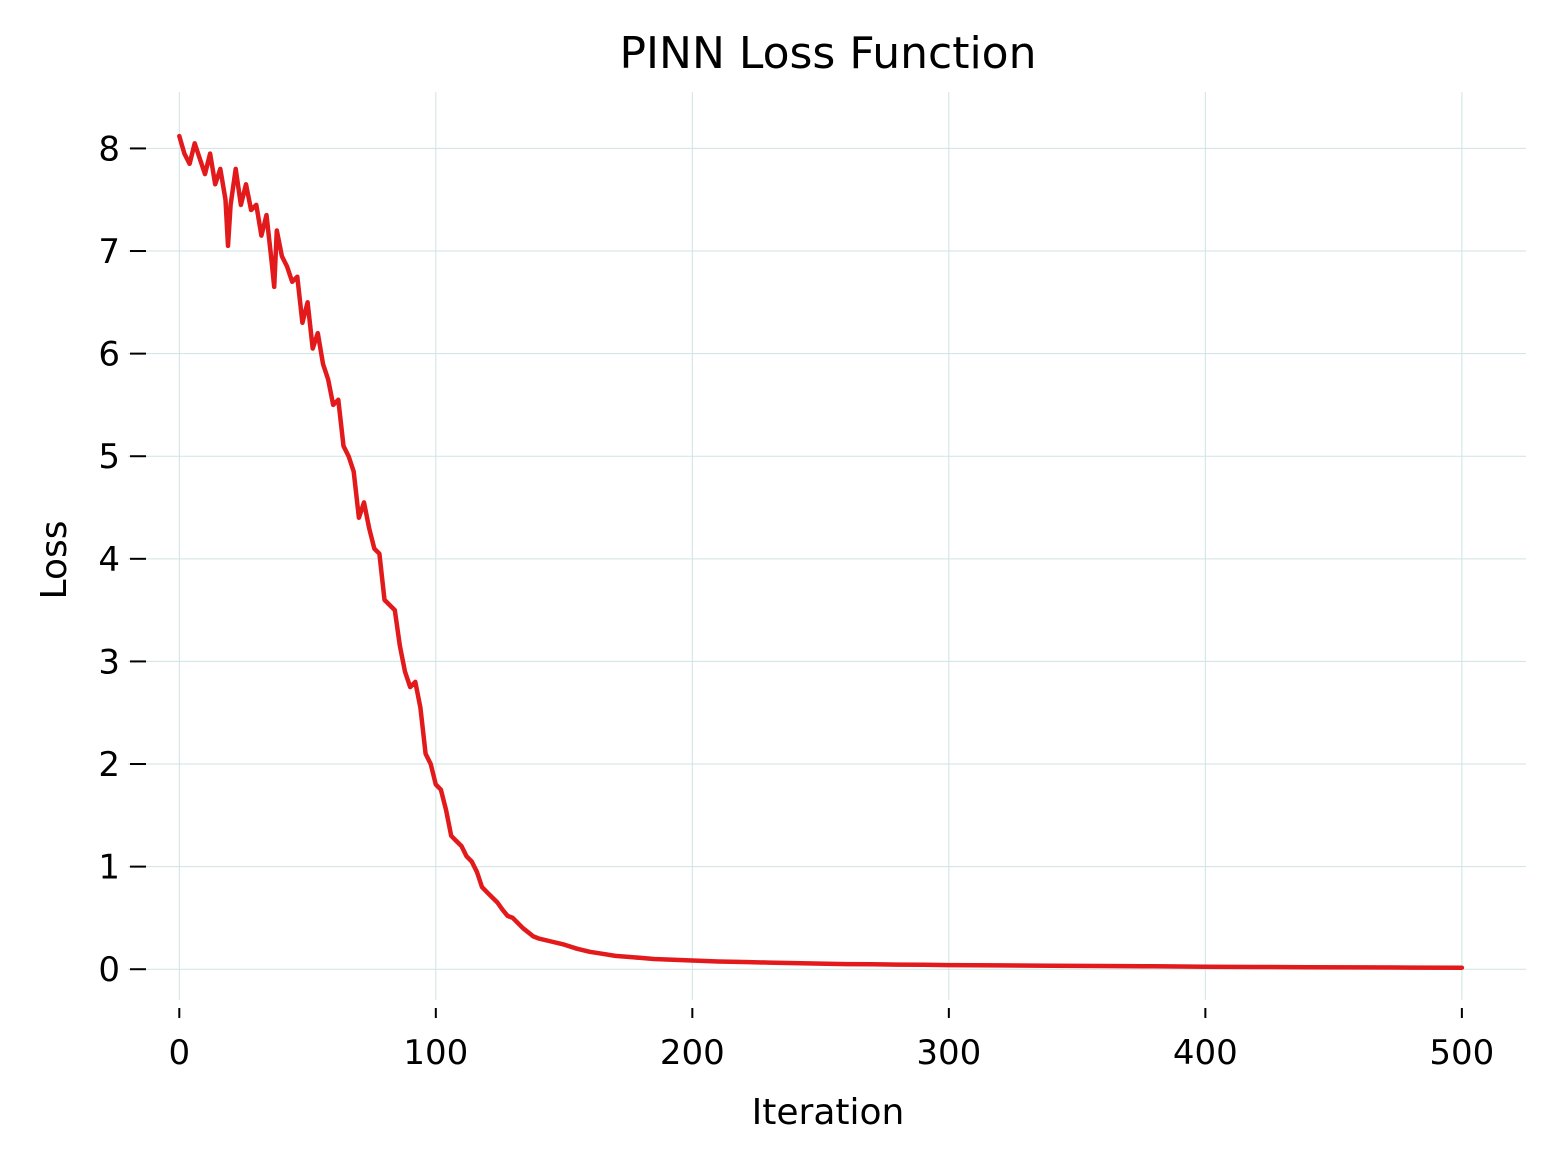  What do you see at coordinates (831, 1040) in the screenshot?
I see `x-axis: 0 100 200 300 400 500` at bounding box center [831, 1040].